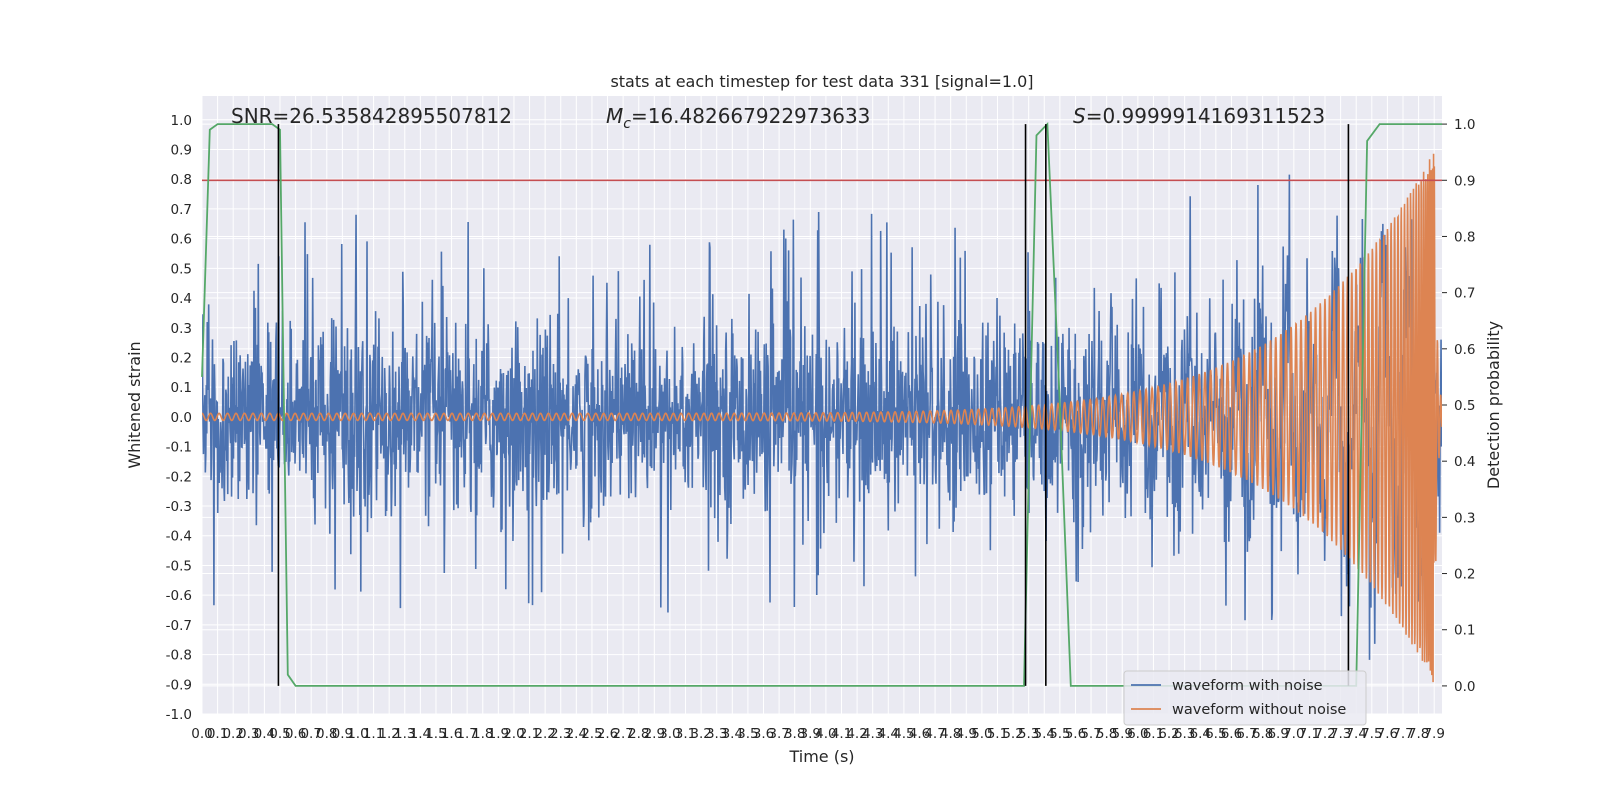 This screenshot has height=804, width=1600. What do you see at coordinates (997, 734) in the screenshot?
I see `x-tick-label: 5.1` at bounding box center [997, 734].